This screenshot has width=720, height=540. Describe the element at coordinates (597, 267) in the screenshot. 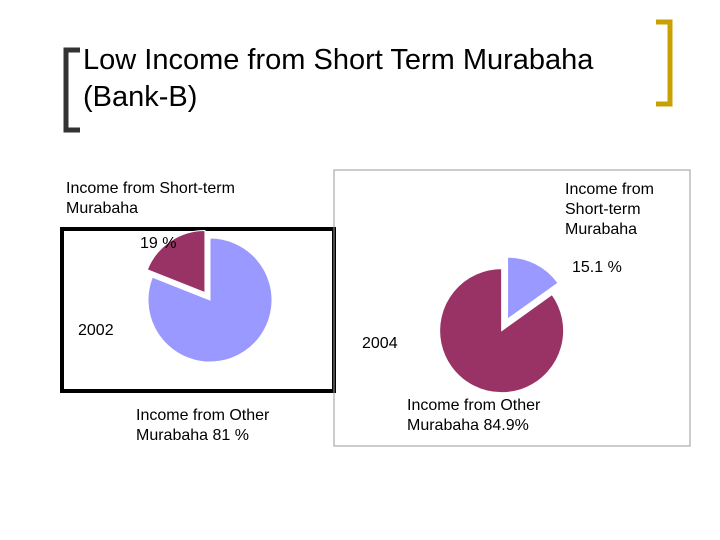

I see `value-label: 15.1 %` at that location.